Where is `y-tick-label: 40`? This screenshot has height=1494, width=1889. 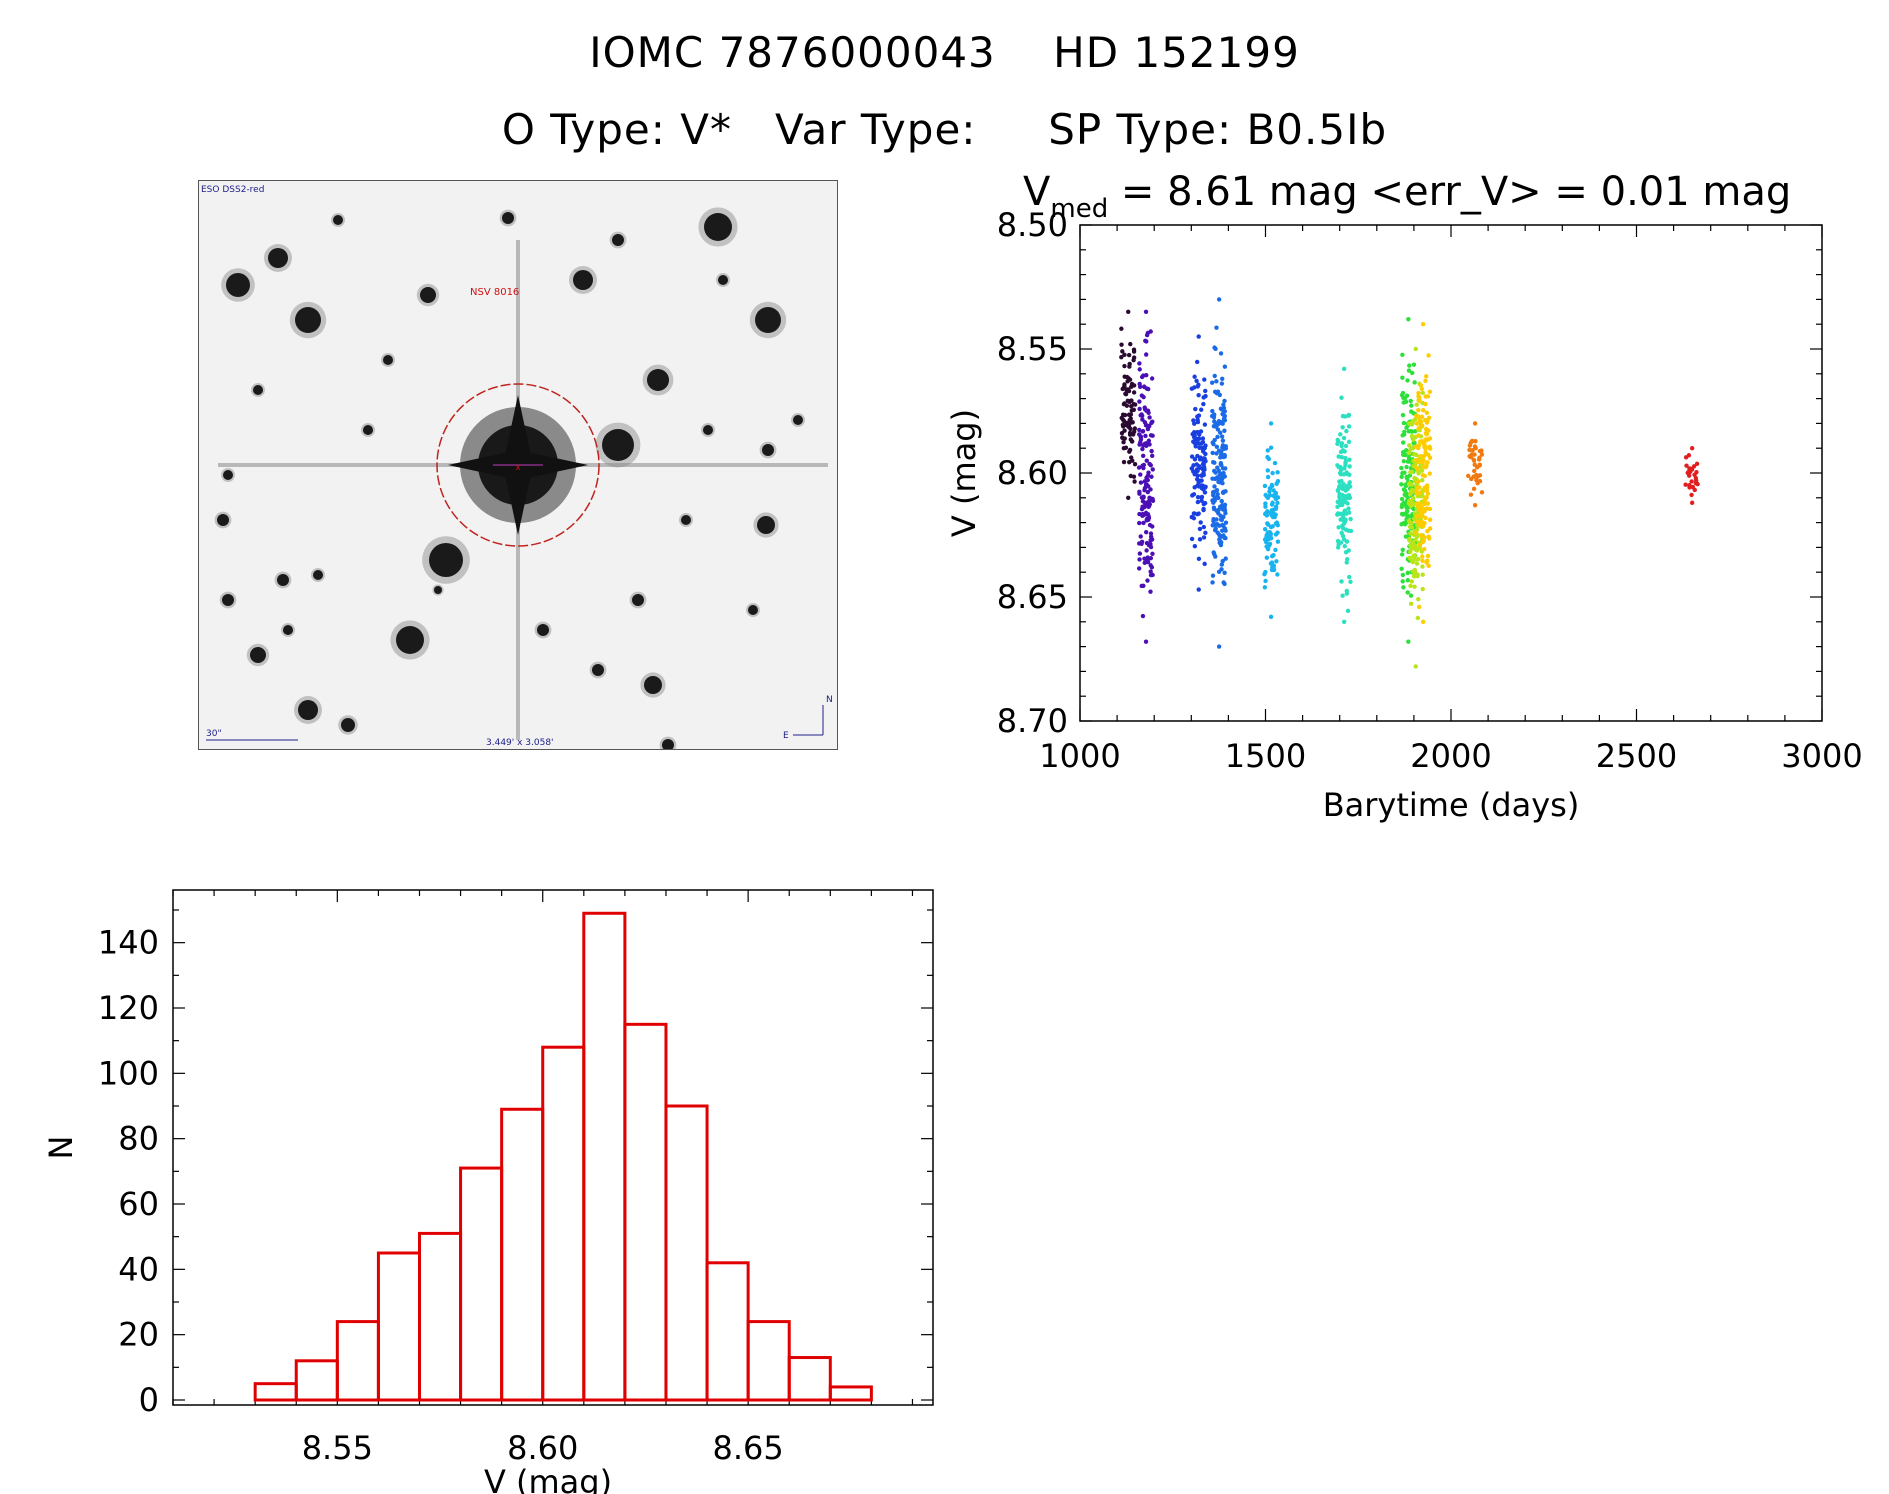
y-tick-label: 40 is located at coordinates (138, 1269).